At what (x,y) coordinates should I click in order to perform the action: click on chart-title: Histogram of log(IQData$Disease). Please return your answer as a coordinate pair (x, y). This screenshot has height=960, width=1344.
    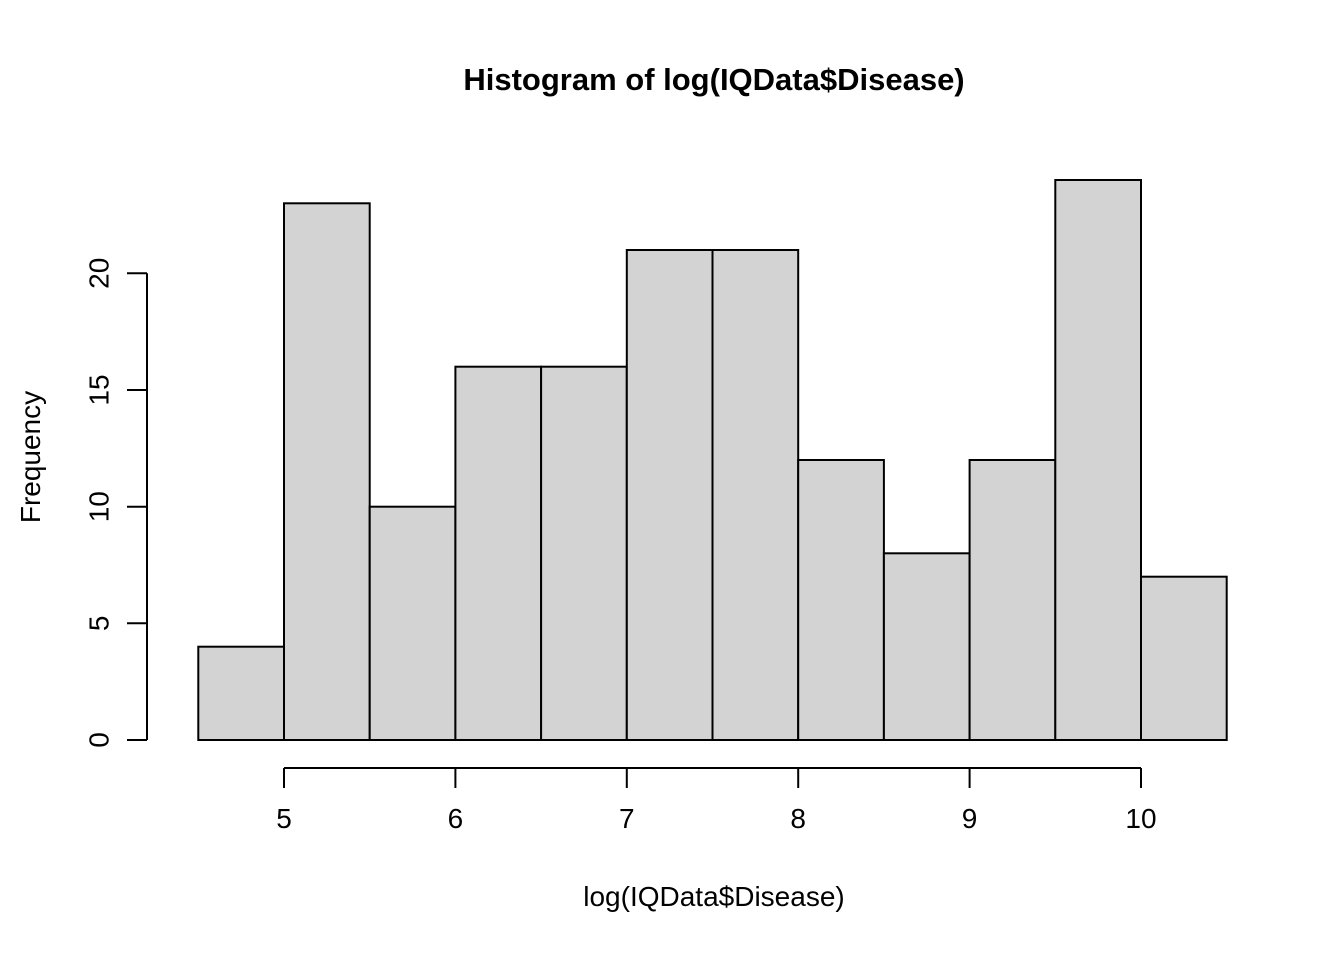
    Looking at the image, I should click on (714, 79).